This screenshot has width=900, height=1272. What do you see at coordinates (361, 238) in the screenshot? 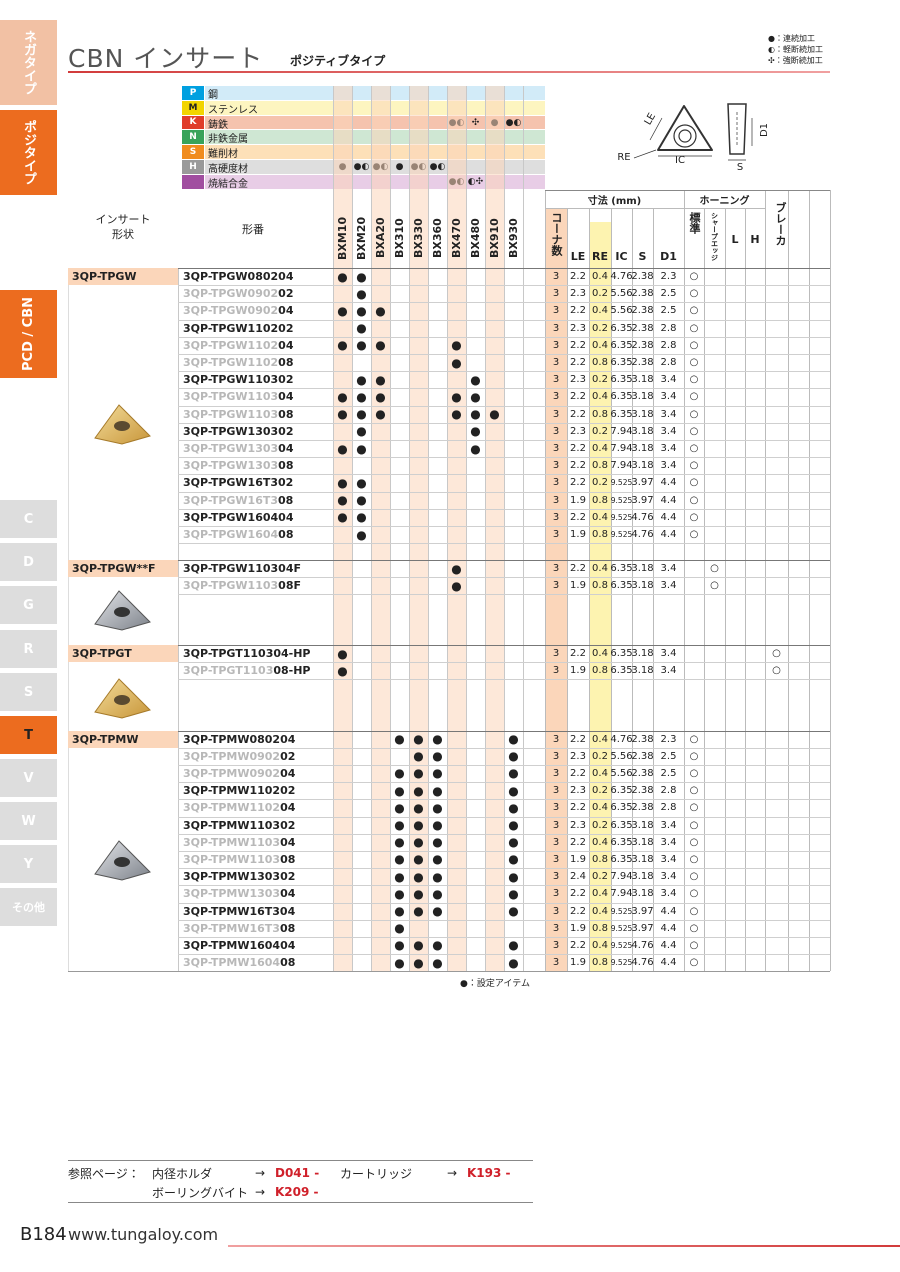
I see `grade-header: BXM20` at bounding box center [361, 238].